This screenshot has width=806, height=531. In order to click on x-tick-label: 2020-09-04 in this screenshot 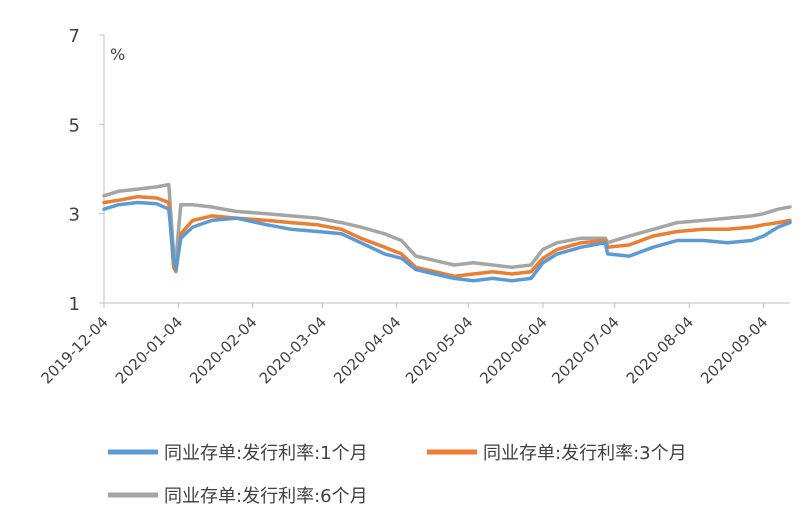, I will do `click(734, 350)`.